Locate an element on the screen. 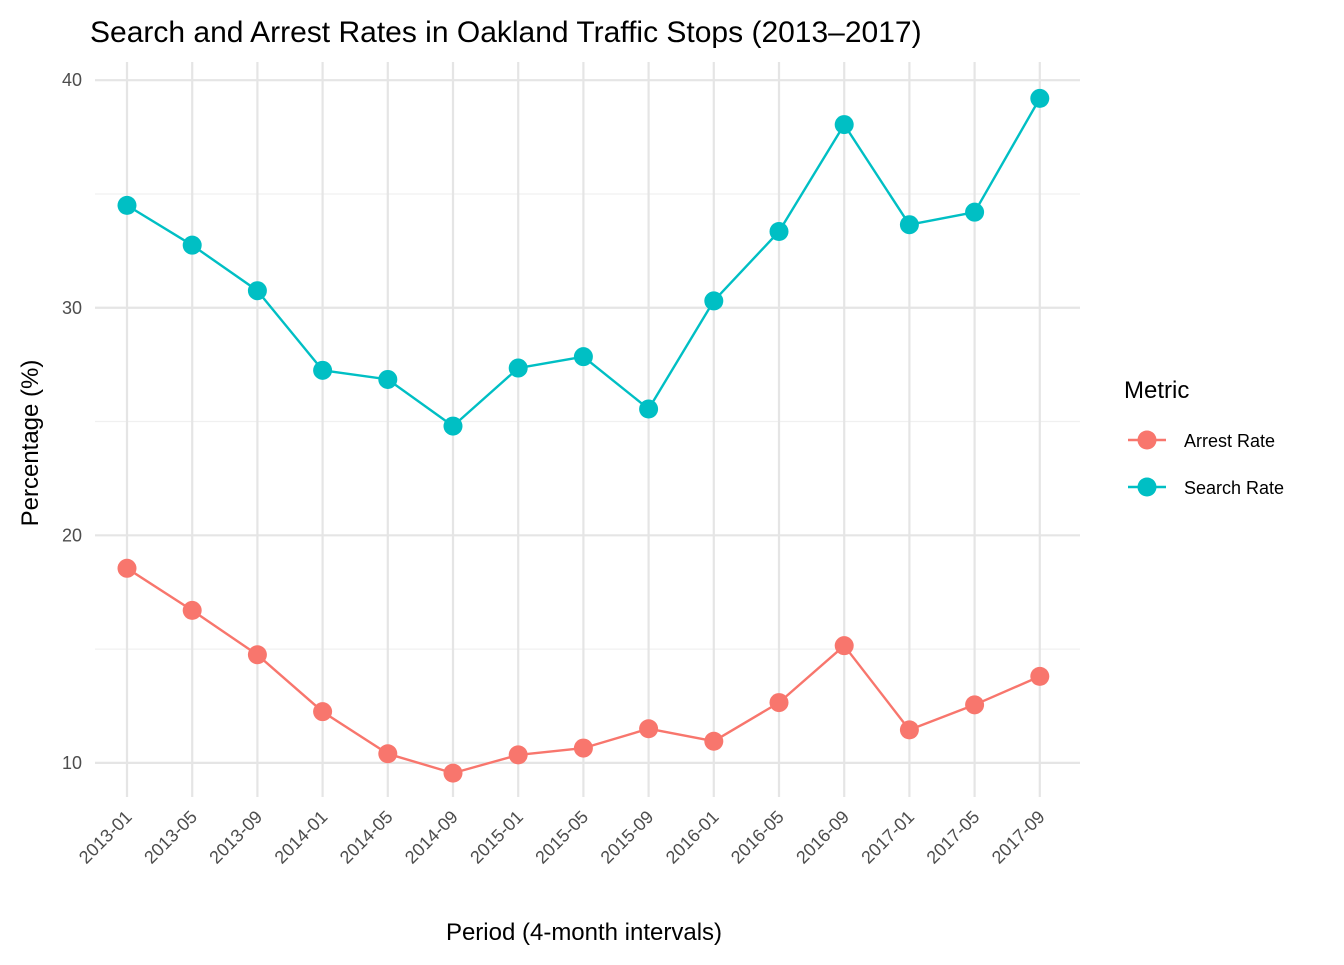  x-tick-label: 2016-09 is located at coordinates (822, 837).